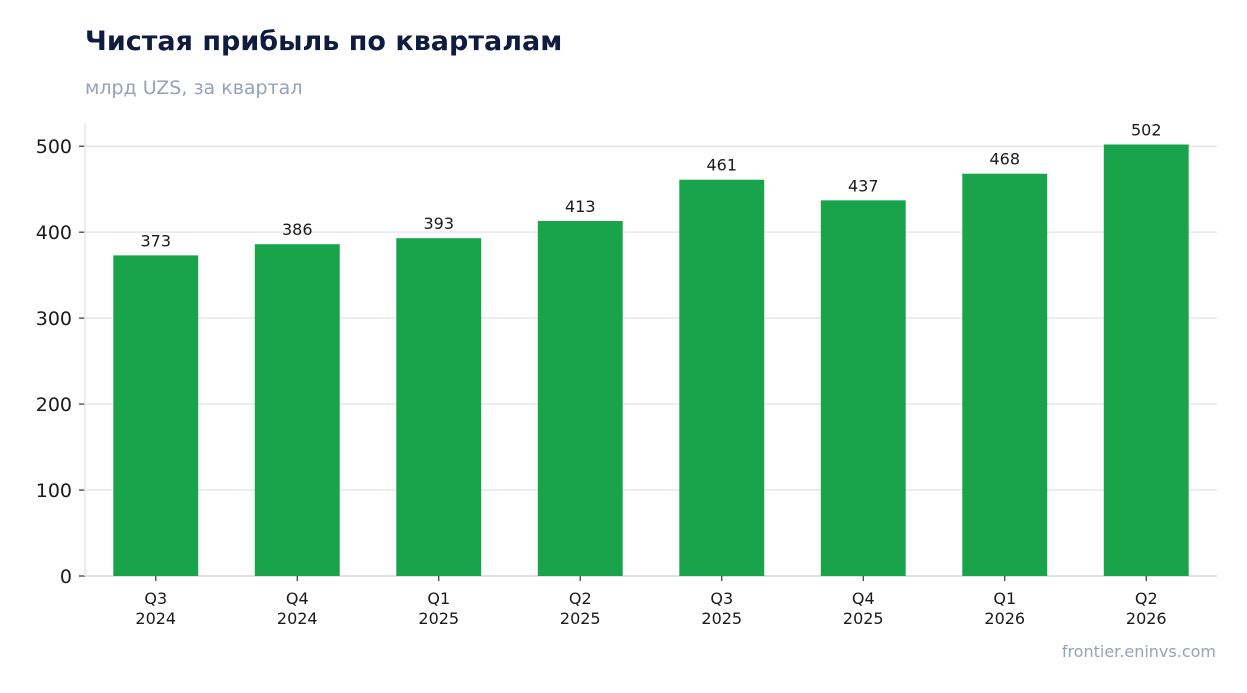  I want to click on y-tick-label: 300, so click(54, 319).